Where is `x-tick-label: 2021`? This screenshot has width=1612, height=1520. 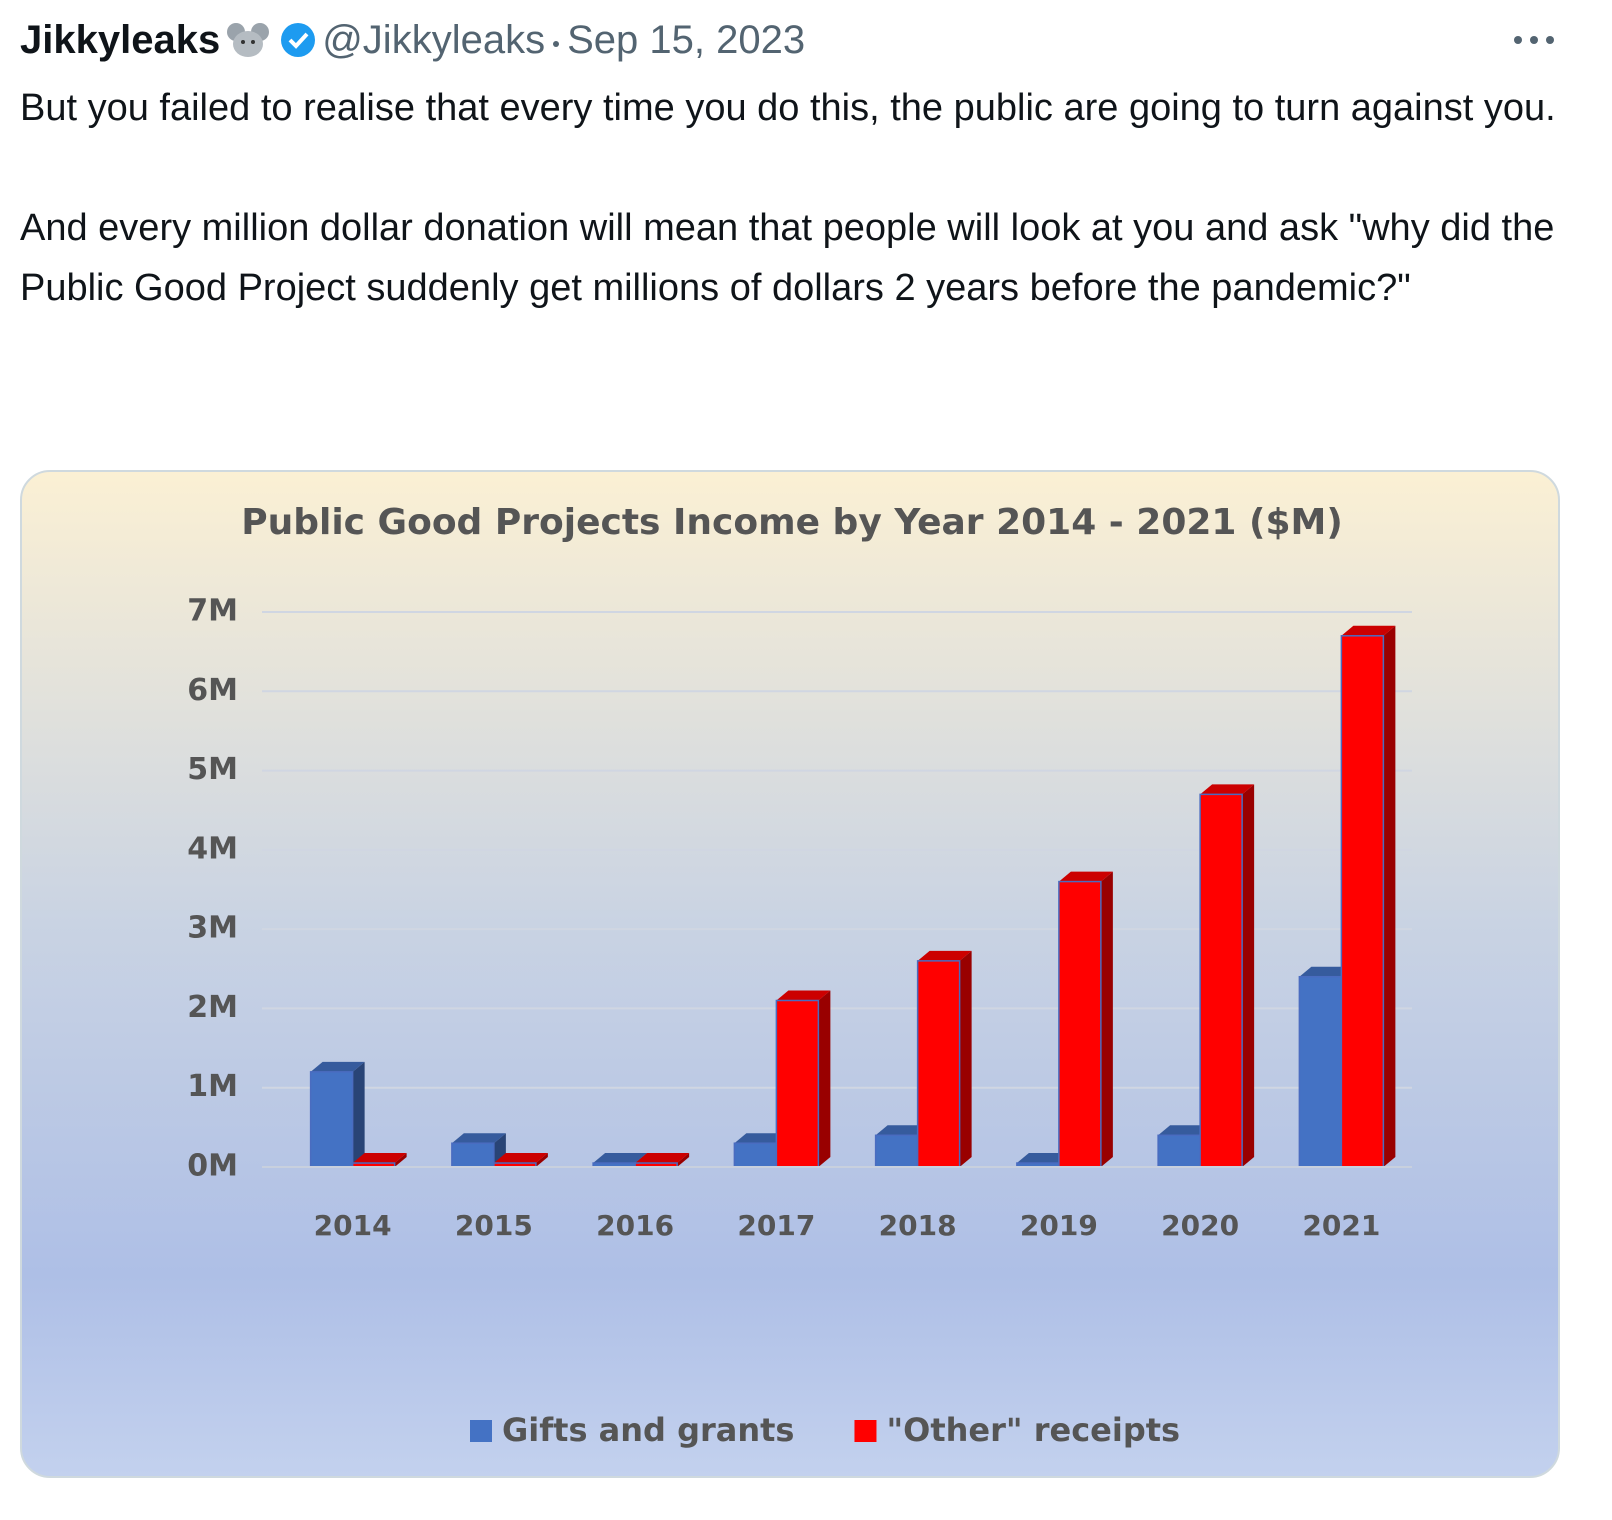
x-tick-label: 2021 is located at coordinates (1341, 1225).